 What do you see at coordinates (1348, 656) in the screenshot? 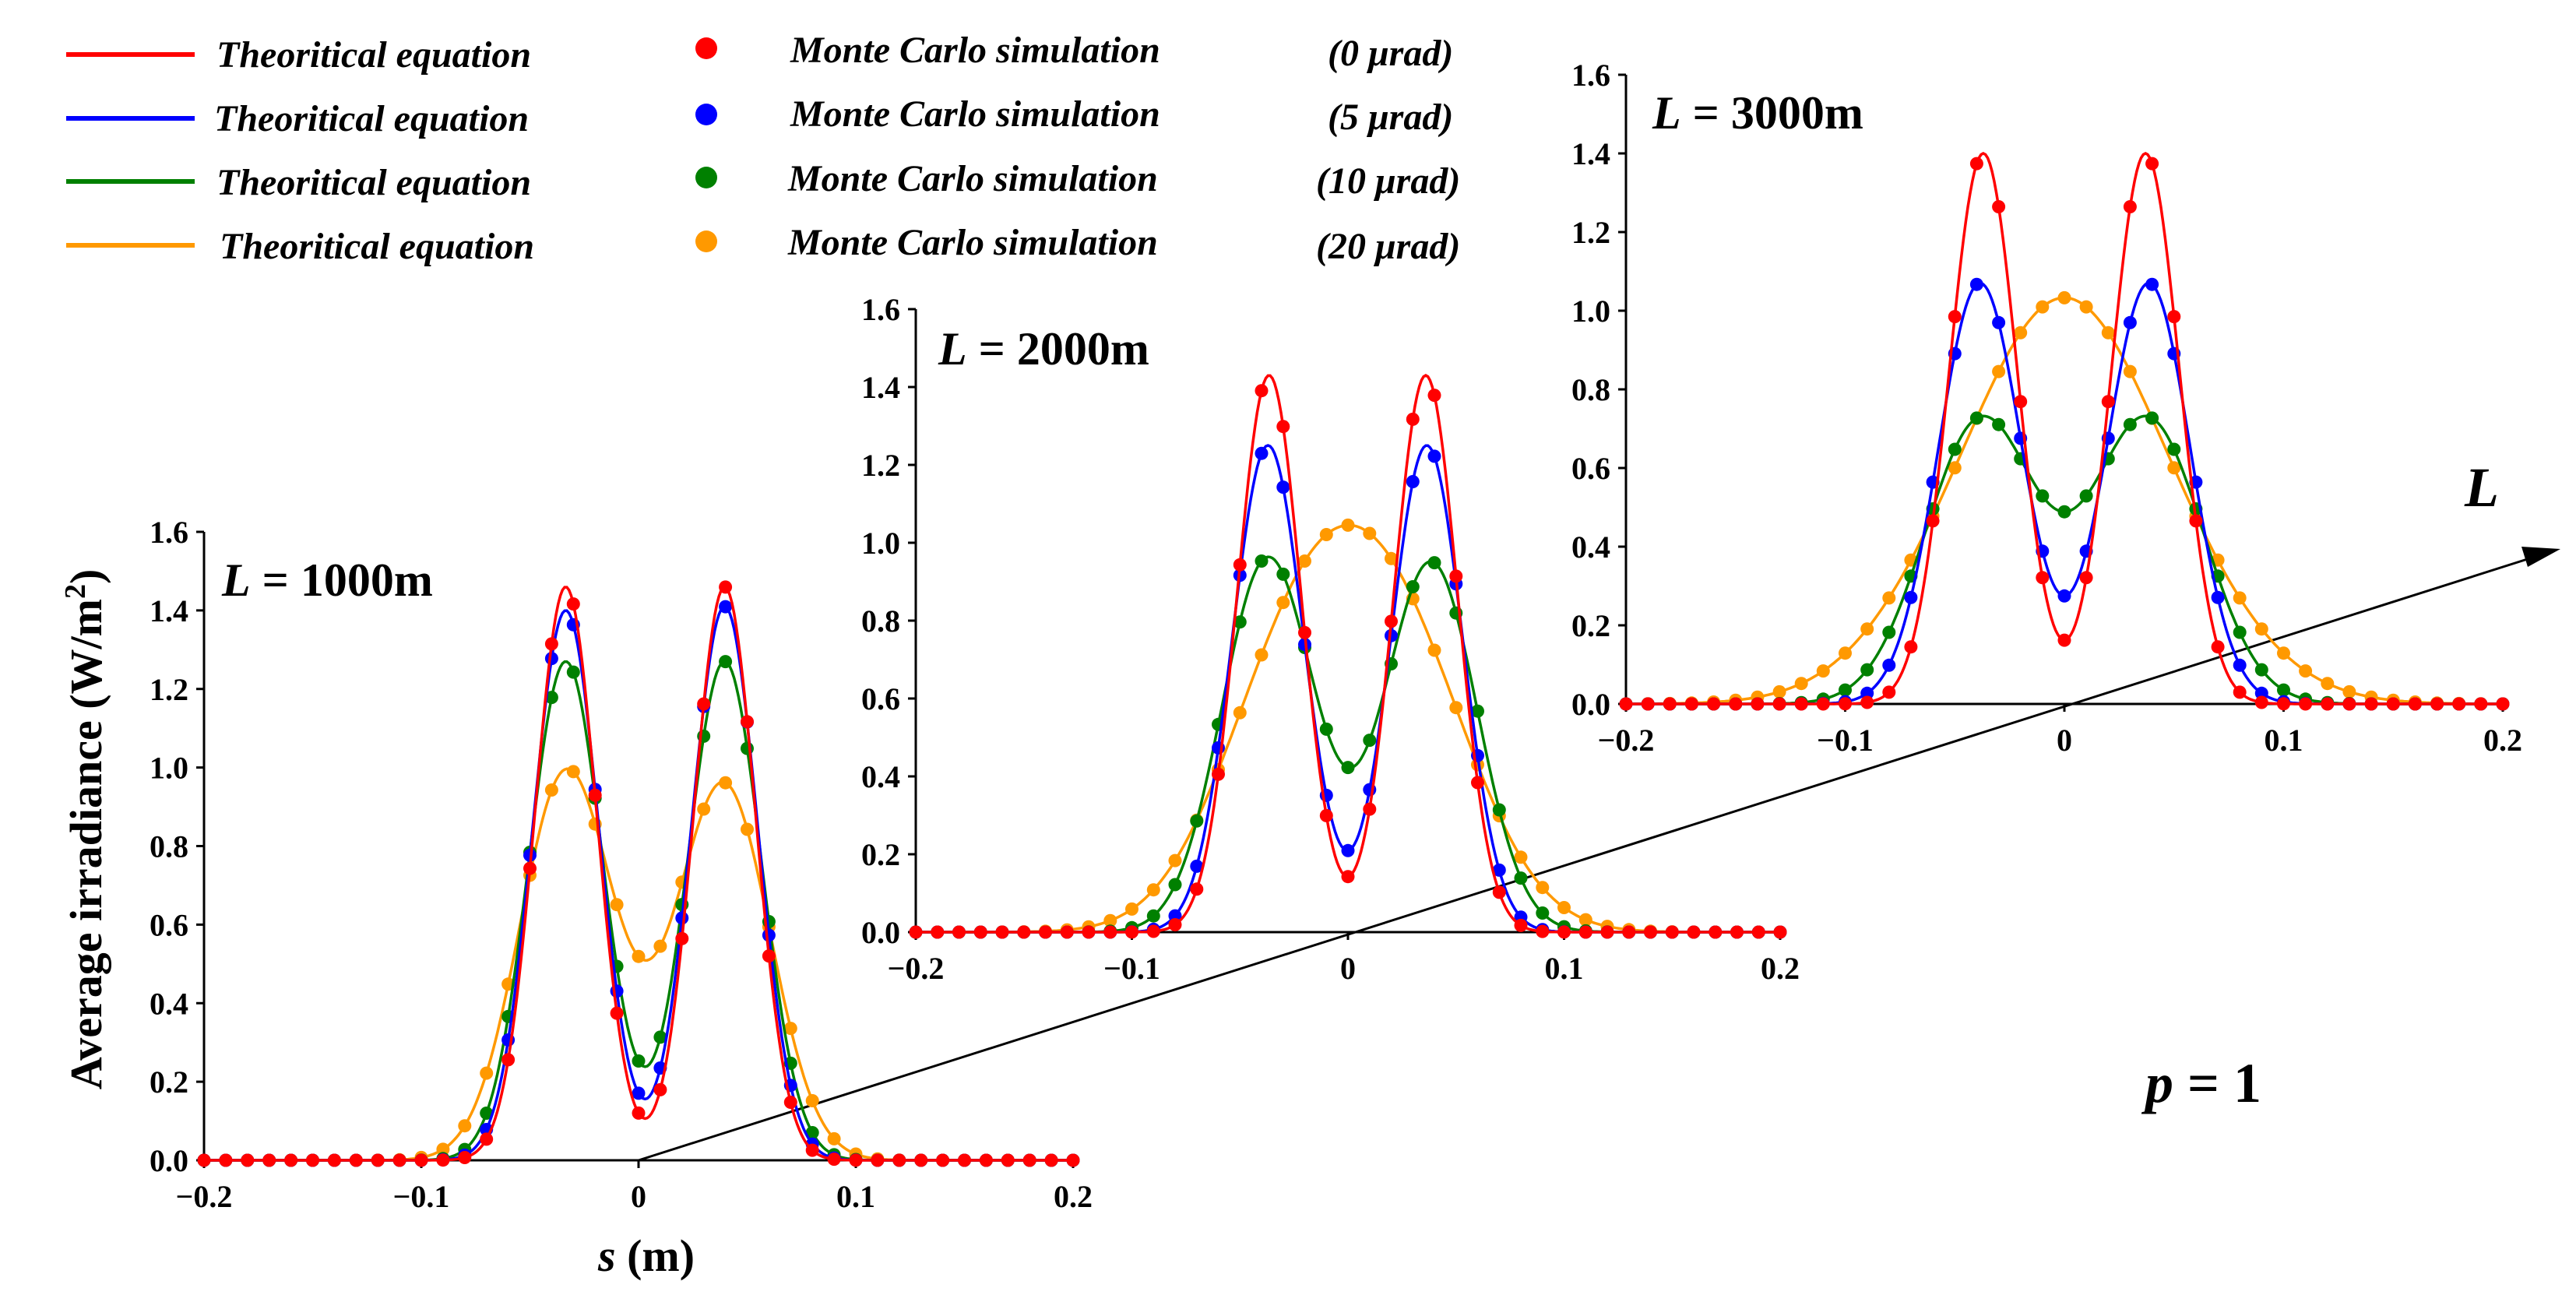
I see `series-0radurad` at bounding box center [1348, 656].